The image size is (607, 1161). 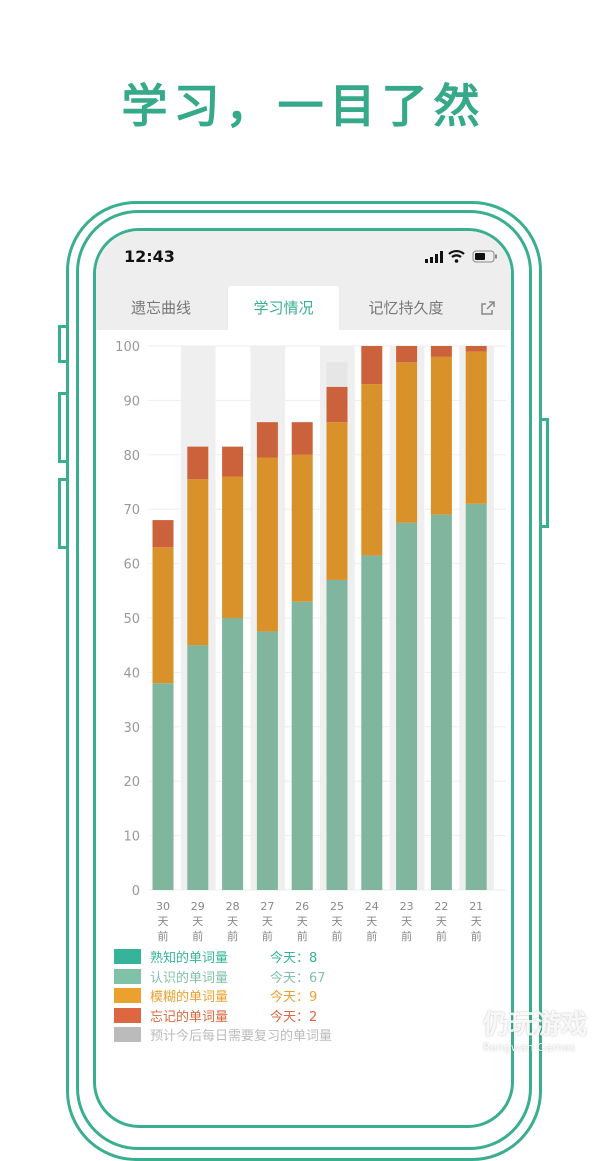 What do you see at coordinates (476, 906) in the screenshot?
I see `x-tick-label: 21` at bounding box center [476, 906].